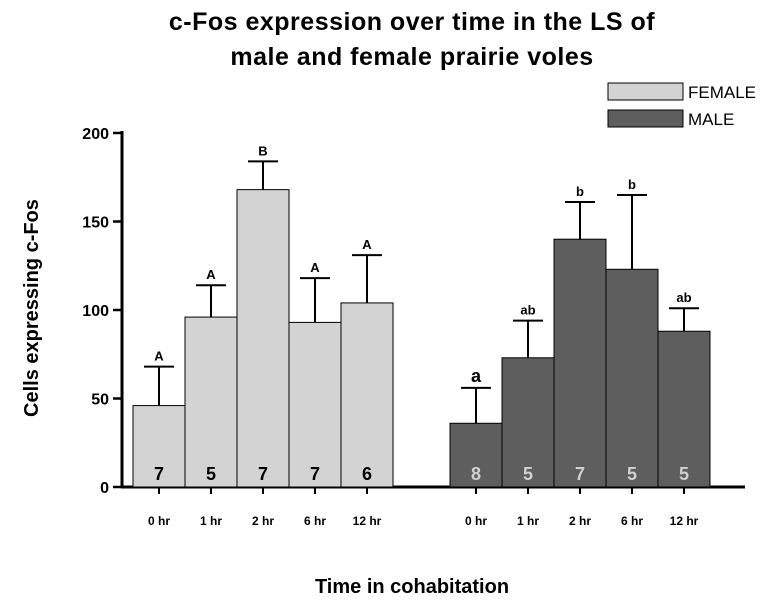  What do you see at coordinates (32, 308) in the screenshot?
I see `y-axis-title: Cells expressing c-Fos` at bounding box center [32, 308].